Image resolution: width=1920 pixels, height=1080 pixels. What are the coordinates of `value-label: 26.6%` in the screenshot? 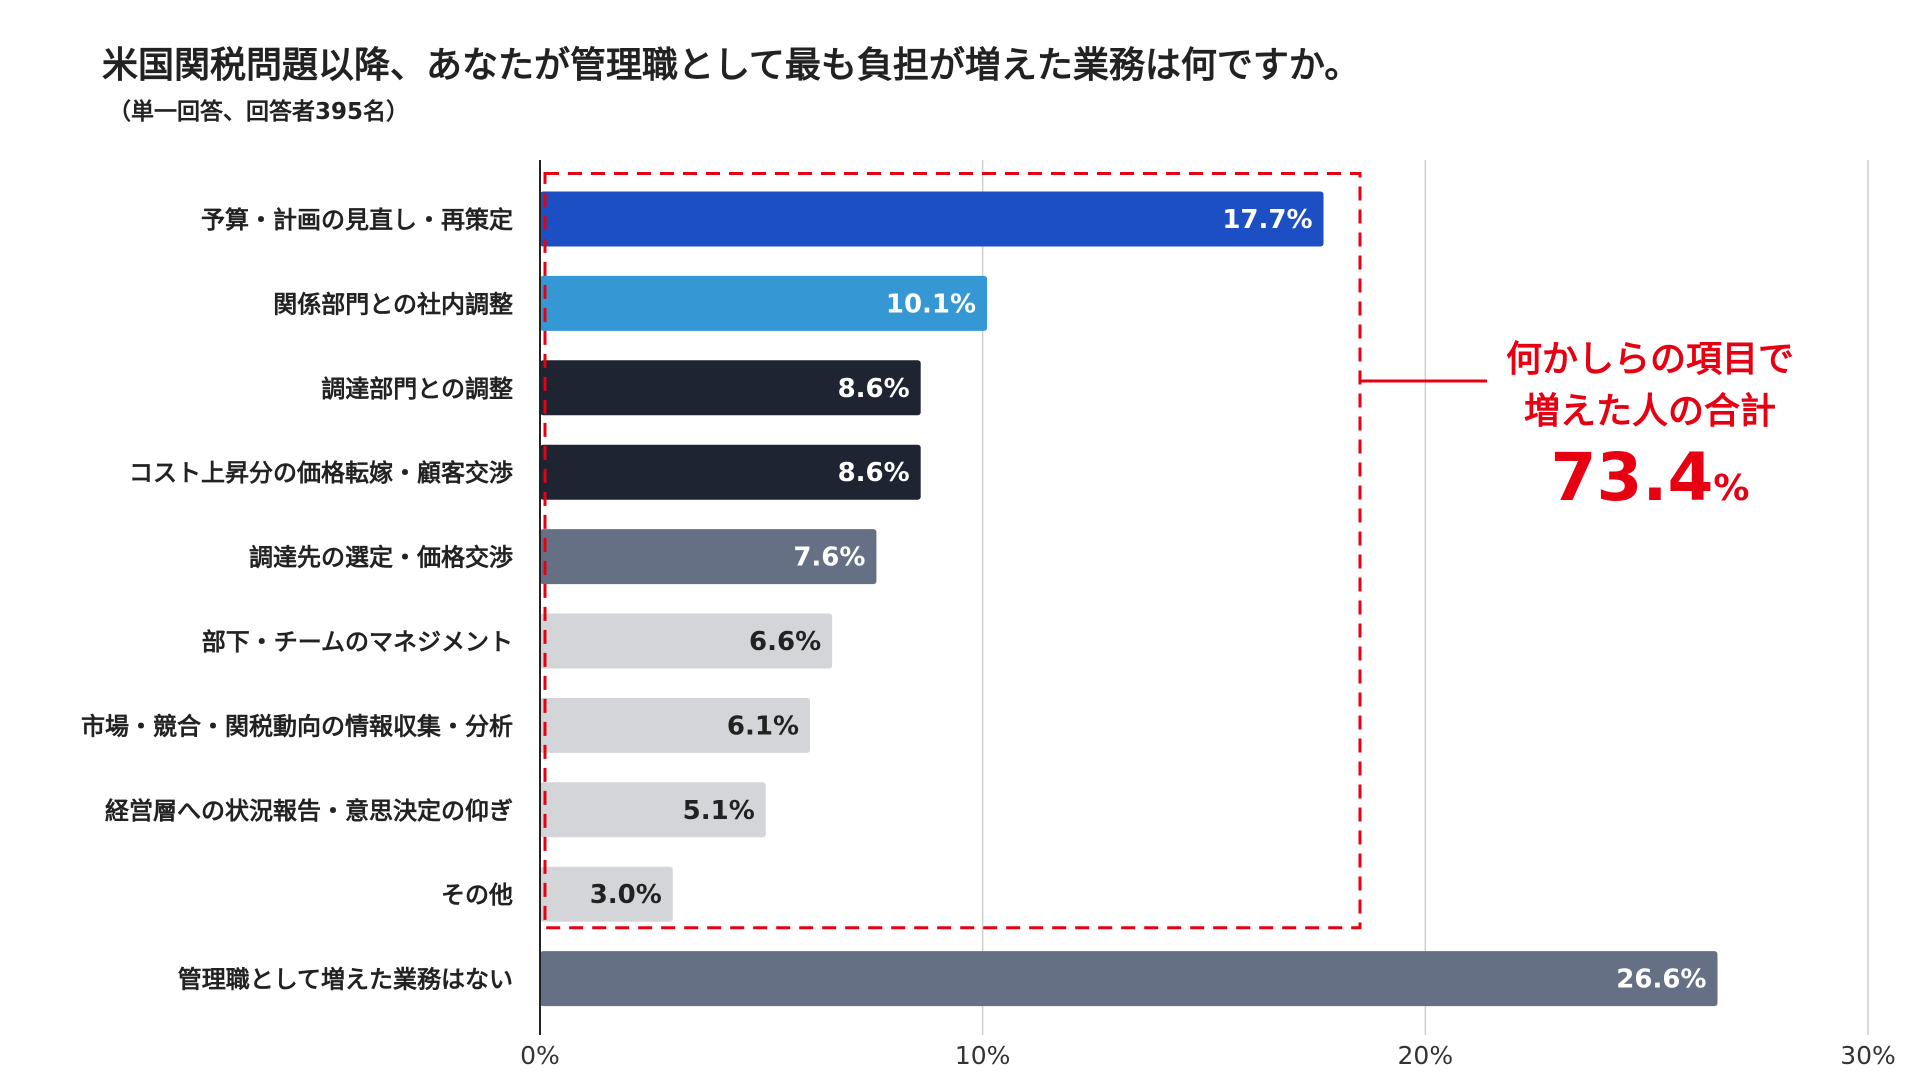 It's located at (1661, 980).